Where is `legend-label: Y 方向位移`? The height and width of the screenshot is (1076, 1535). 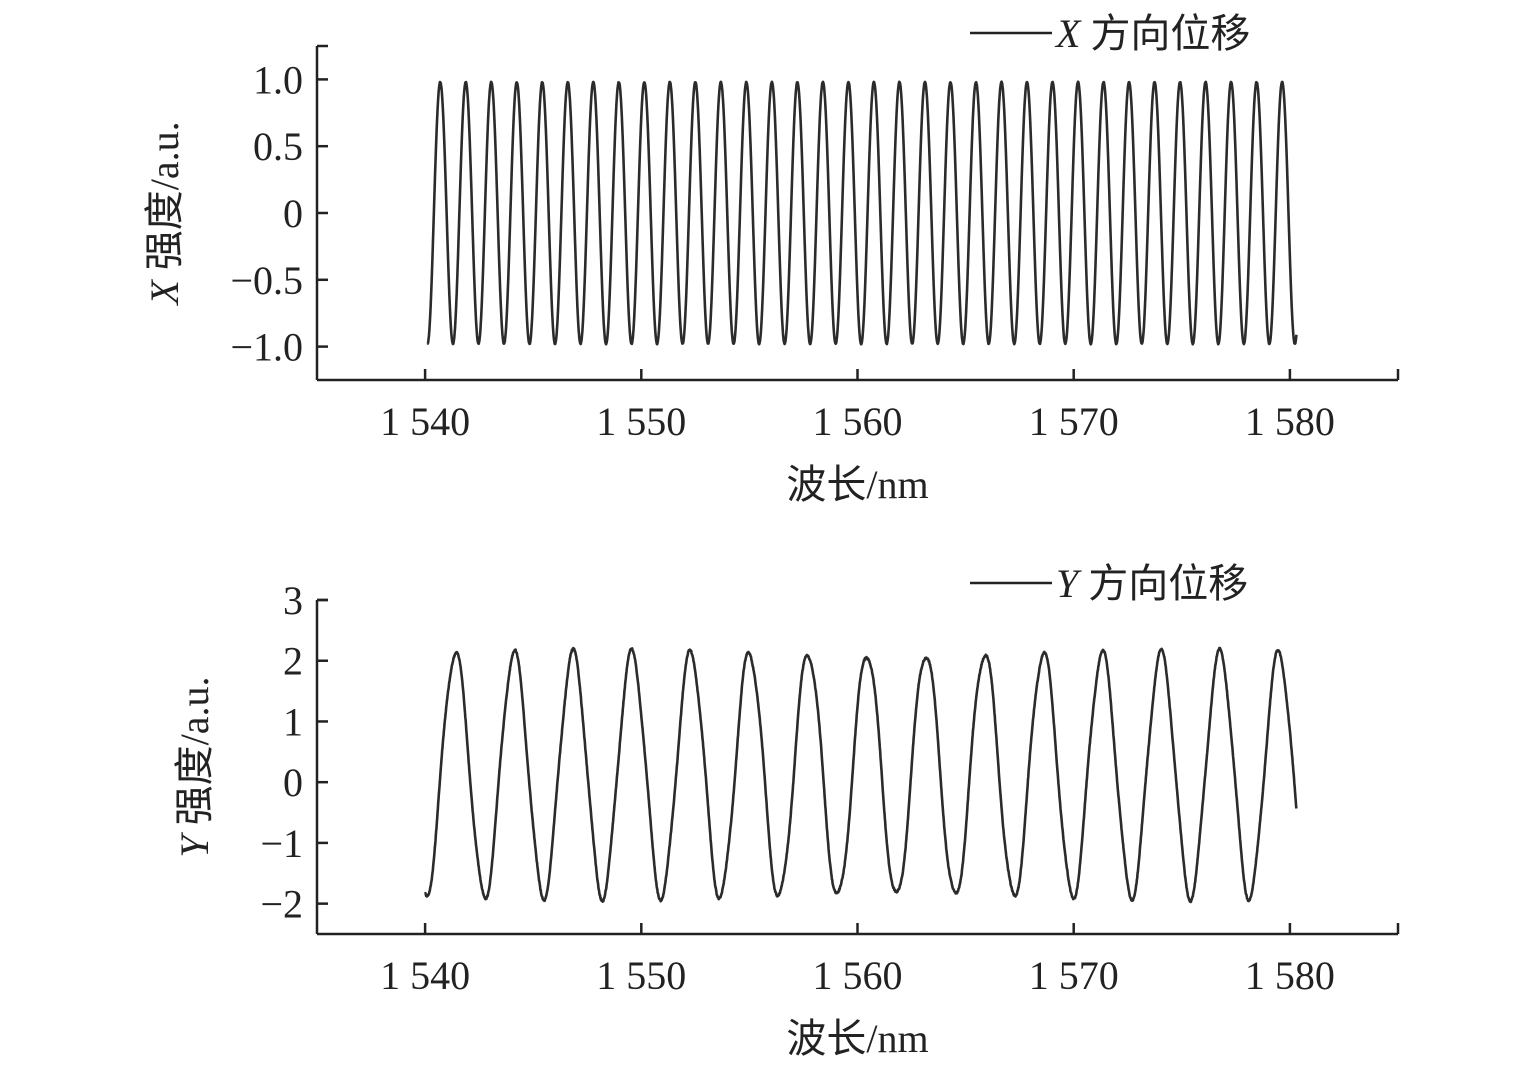
legend-label: Y 方向位移 is located at coordinates (1152, 583).